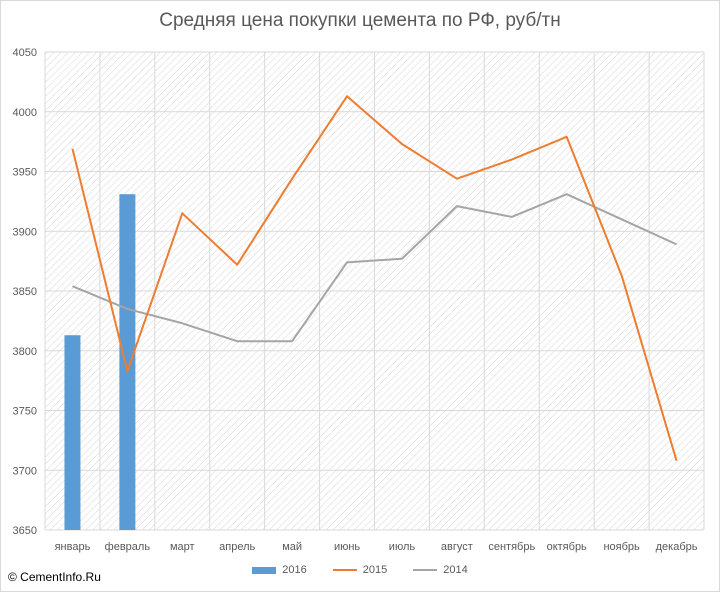  What do you see at coordinates (292, 547) in the screenshot?
I see `x-tick-label: май` at bounding box center [292, 547].